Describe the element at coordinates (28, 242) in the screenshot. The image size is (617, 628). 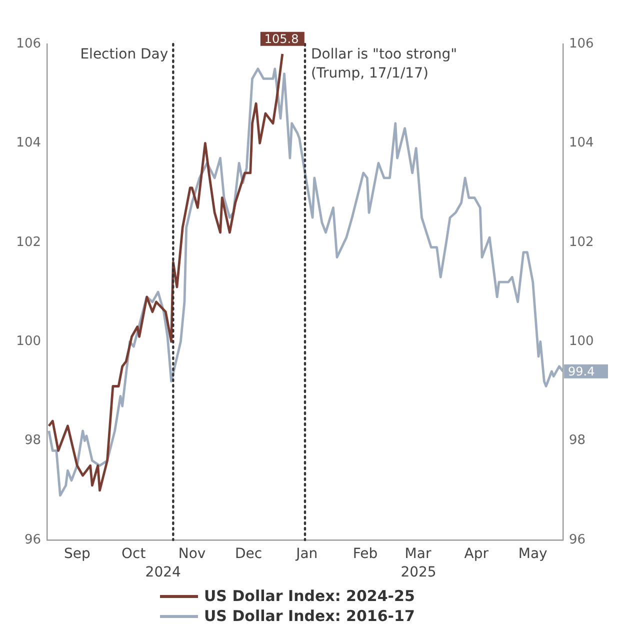
I see `y-tick-label: 102` at that location.